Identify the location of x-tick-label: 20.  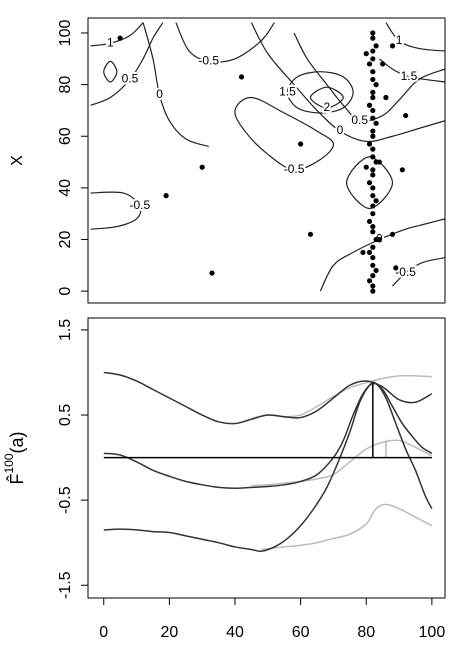
(169, 632).